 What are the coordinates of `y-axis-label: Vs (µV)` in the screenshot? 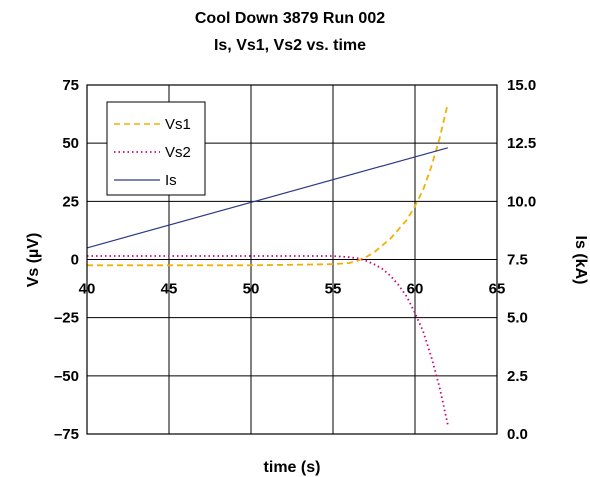 It's located at (33, 260).